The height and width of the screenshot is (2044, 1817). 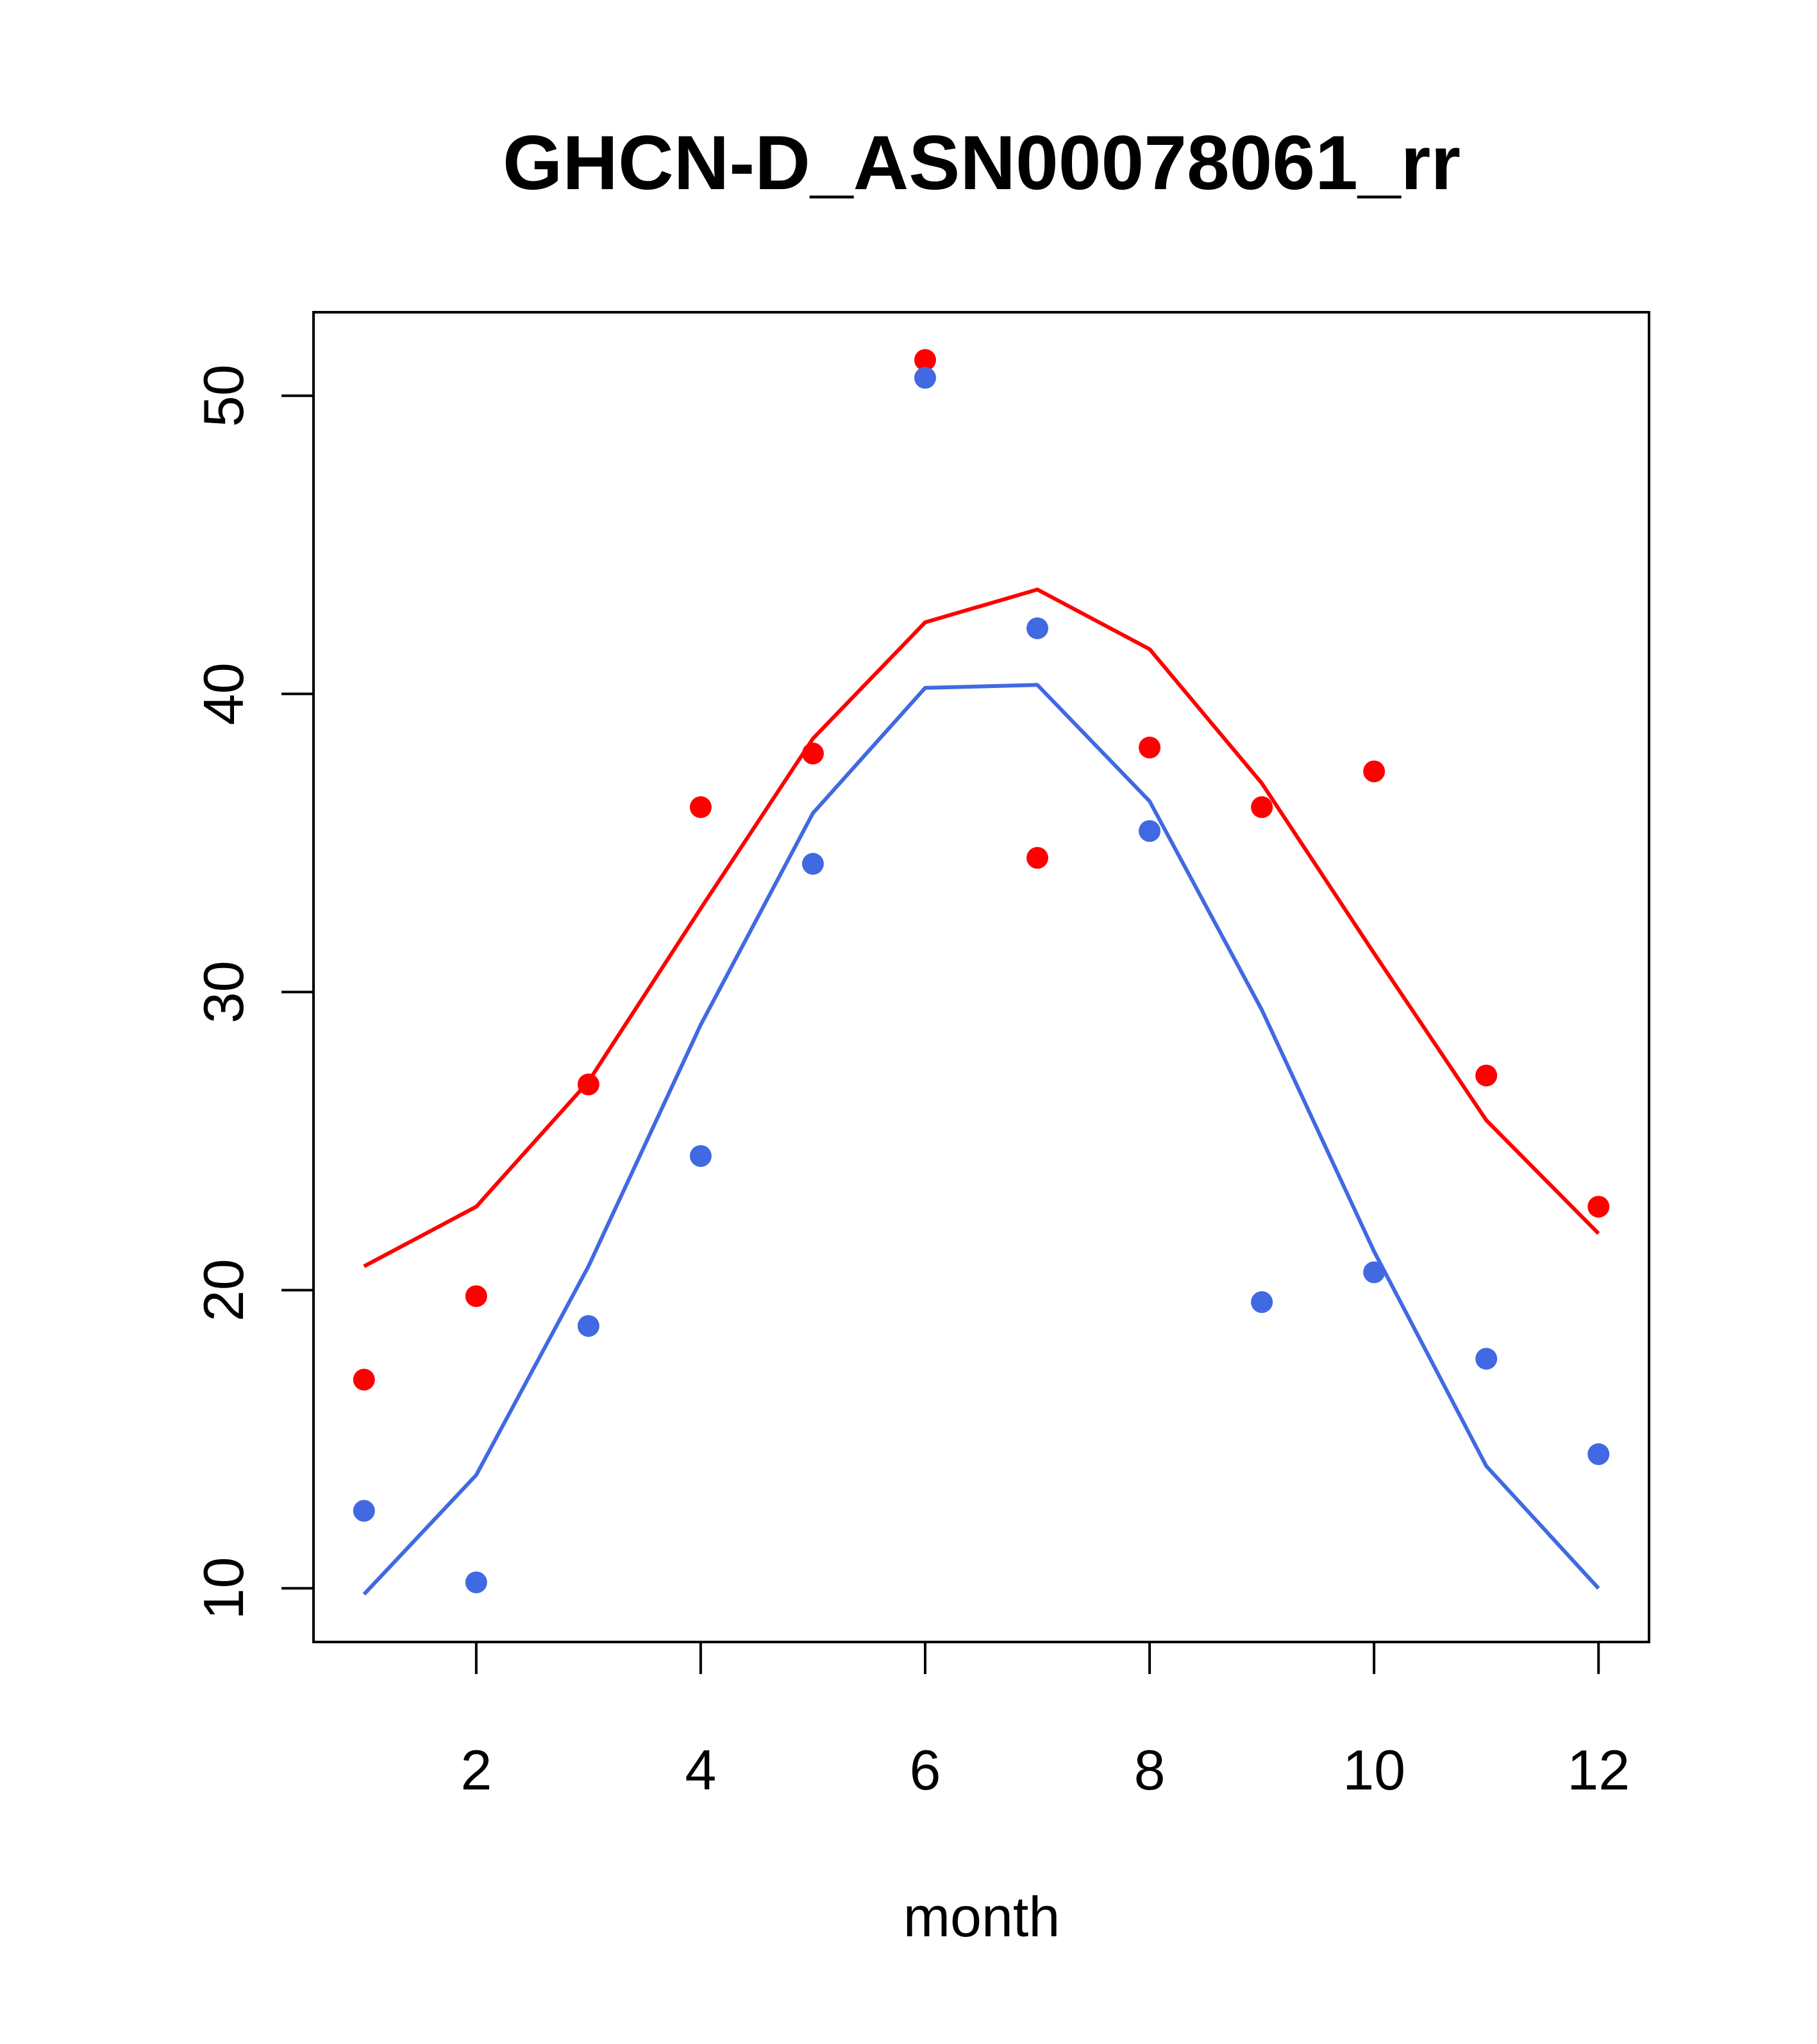 I want to click on x-tick-label: 4, so click(x=700, y=1770).